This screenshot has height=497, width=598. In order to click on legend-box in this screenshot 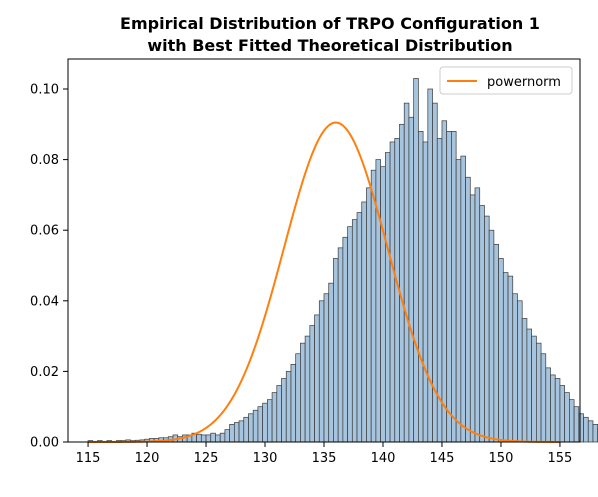, I will do `click(506, 80)`.